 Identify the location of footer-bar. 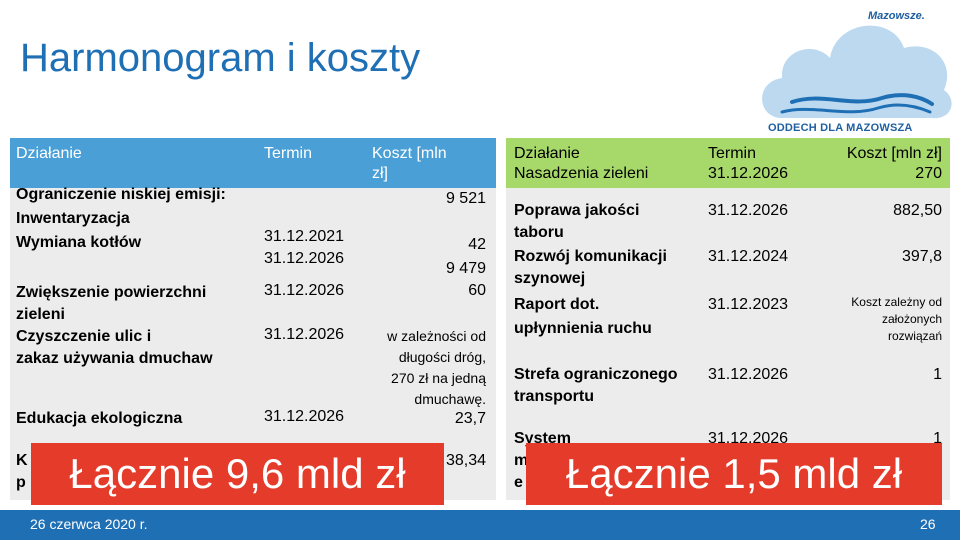
(480, 525).